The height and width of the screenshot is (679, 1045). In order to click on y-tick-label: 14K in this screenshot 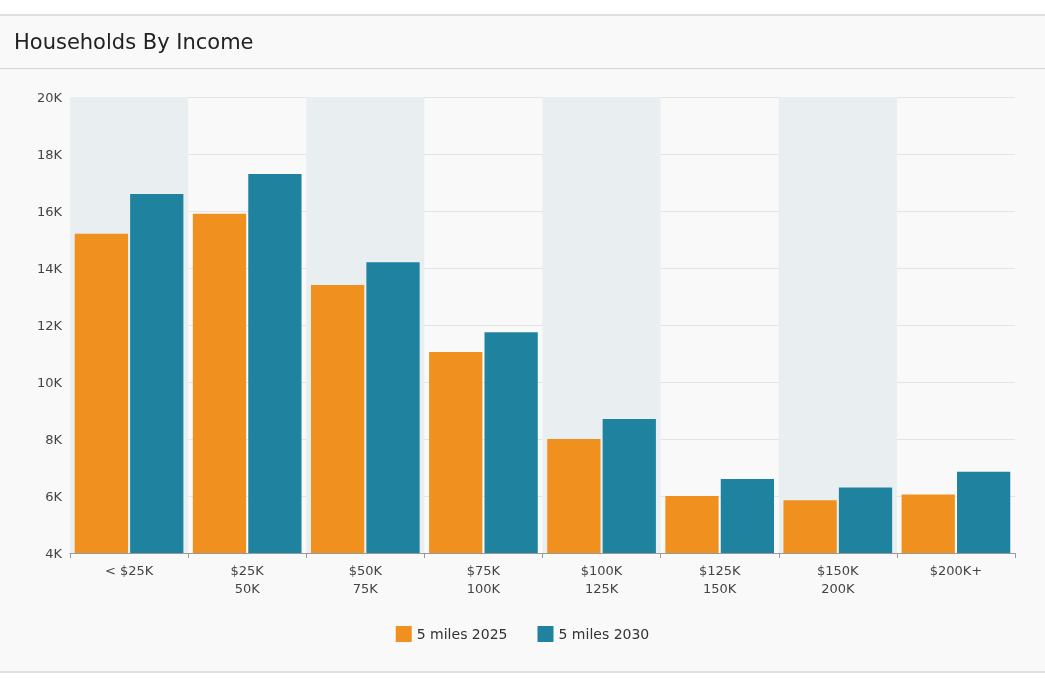, I will do `click(49, 268)`.